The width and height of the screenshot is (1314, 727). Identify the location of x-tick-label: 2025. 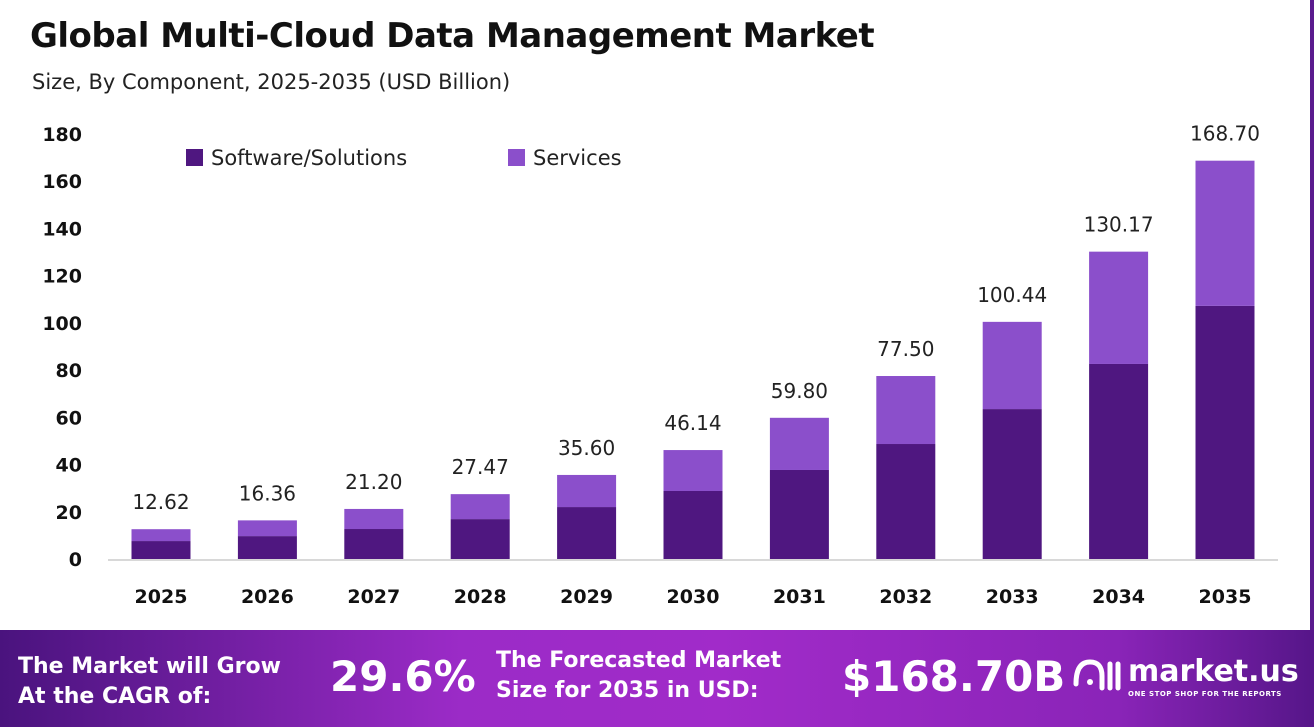
(161, 597).